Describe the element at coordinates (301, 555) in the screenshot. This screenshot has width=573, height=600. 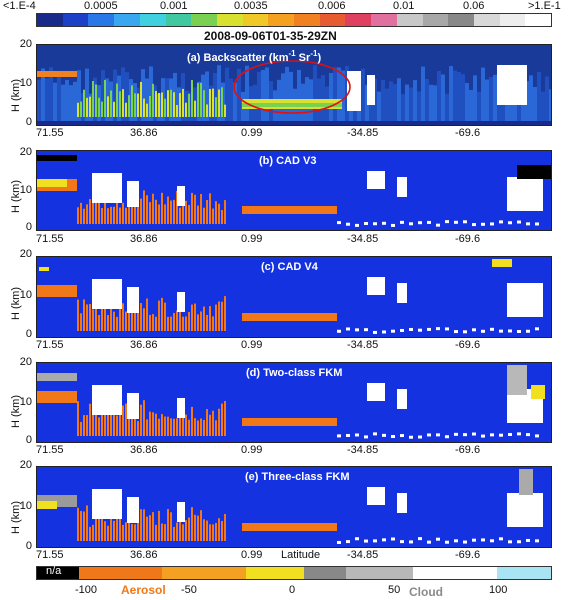
I see `x-axis-label: Latitude` at that location.